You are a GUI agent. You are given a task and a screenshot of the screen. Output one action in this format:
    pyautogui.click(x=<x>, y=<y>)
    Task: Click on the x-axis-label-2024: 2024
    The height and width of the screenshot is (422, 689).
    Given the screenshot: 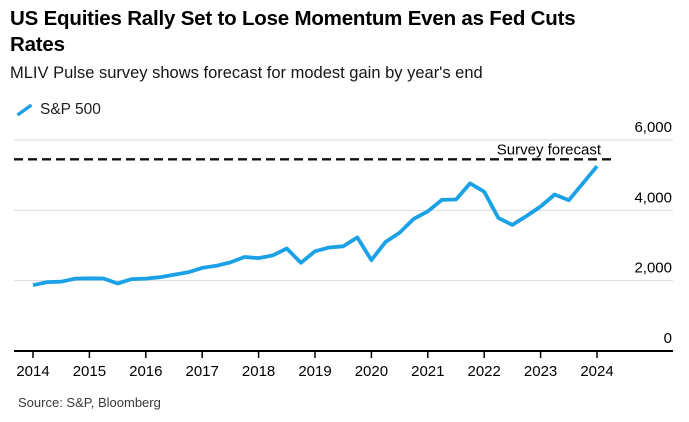 What is the action you would take?
    pyautogui.click(x=596, y=371)
    